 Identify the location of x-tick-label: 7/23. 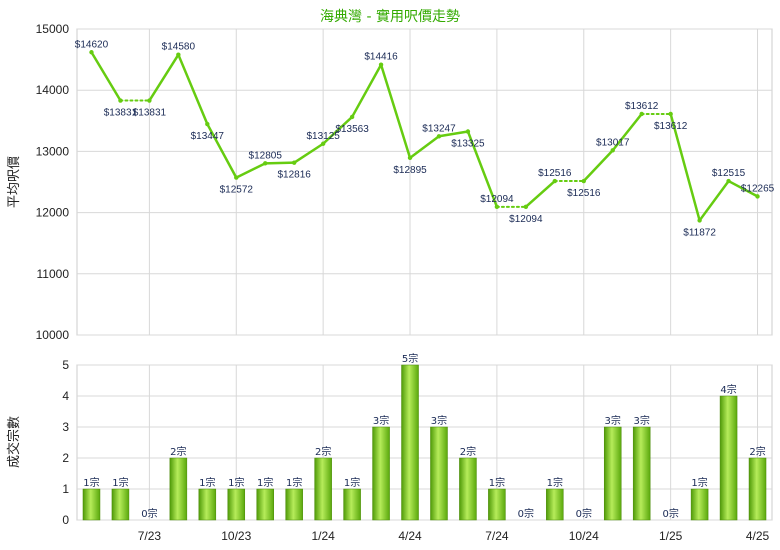
(150, 536).